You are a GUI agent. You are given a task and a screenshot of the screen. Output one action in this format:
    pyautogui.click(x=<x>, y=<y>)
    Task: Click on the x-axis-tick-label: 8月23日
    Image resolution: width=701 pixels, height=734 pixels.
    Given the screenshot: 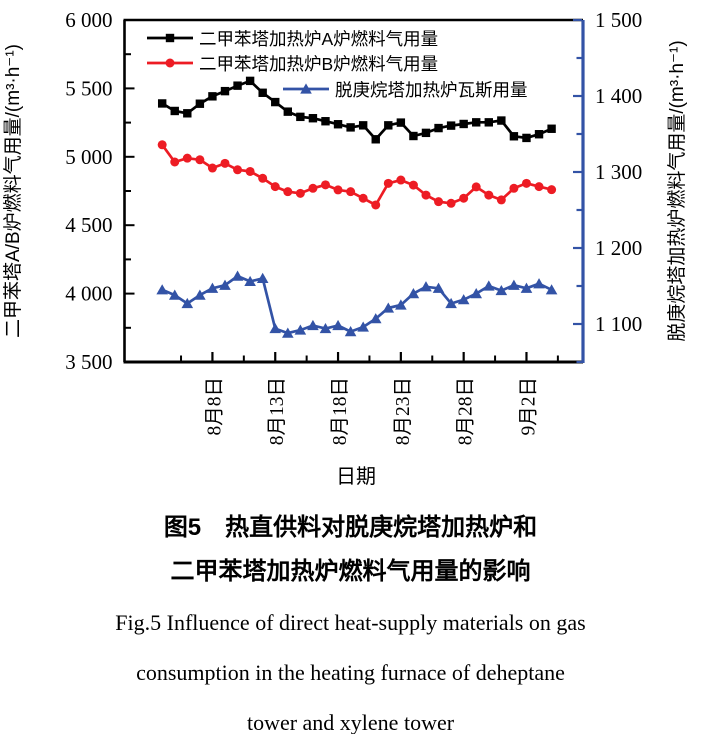 What is the action you would take?
    pyautogui.click(x=403, y=411)
    